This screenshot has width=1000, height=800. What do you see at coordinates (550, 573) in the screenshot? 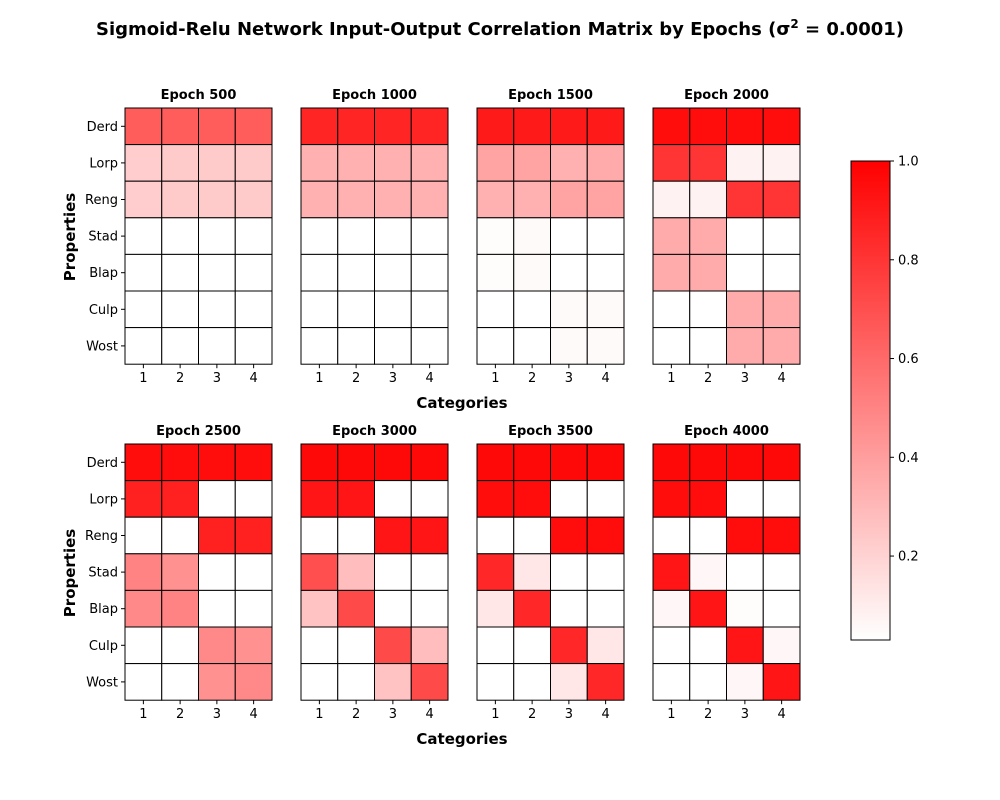
I see `heatmap-panel: Epoch 3500 1 2 3 4` at bounding box center [550, 573].